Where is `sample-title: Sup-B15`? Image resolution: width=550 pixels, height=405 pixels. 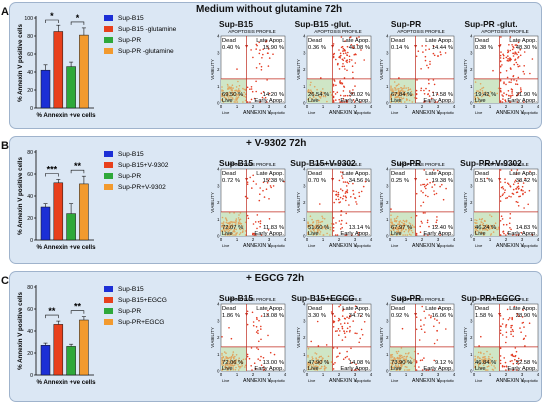 sample-title: Sup-B15 is located at coordinates (236, 298).